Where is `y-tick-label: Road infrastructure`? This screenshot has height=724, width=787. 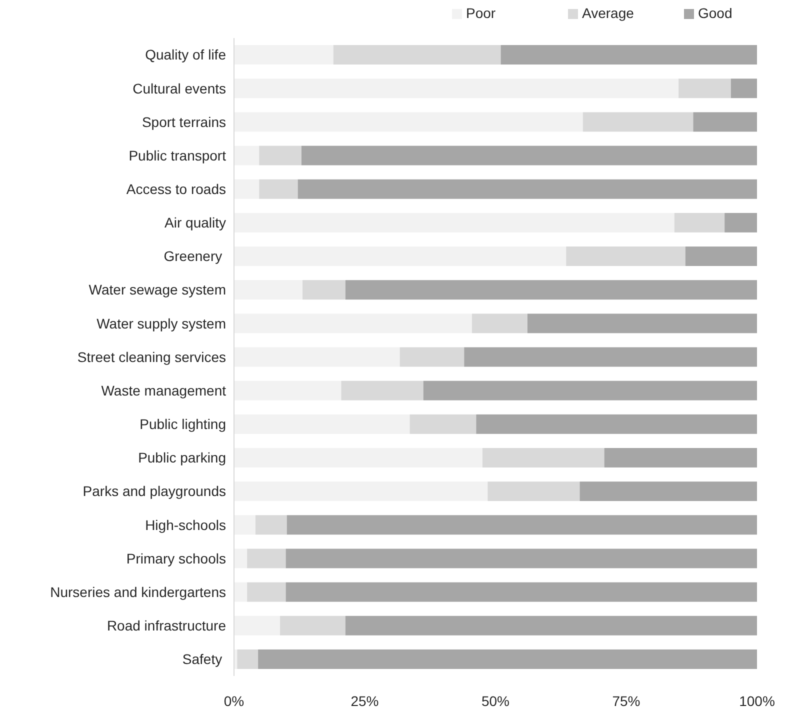 y-tick-label: Road infrastructure is located at coordinates (166, 626).